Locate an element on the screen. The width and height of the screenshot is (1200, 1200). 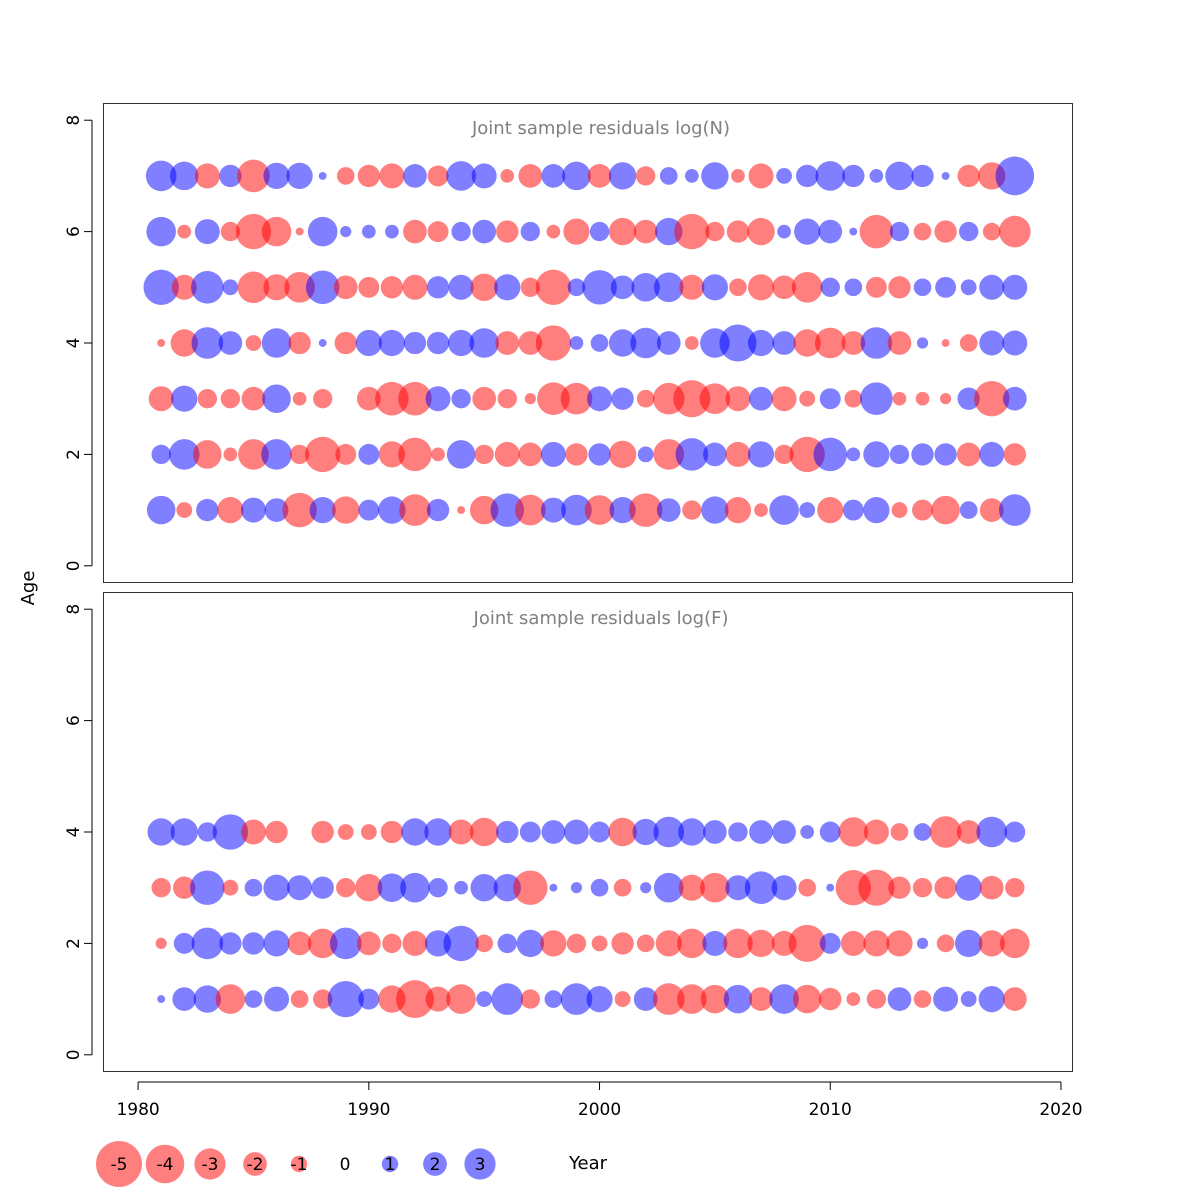
y-tick-label: 8 is located at coordinates (74, 120).